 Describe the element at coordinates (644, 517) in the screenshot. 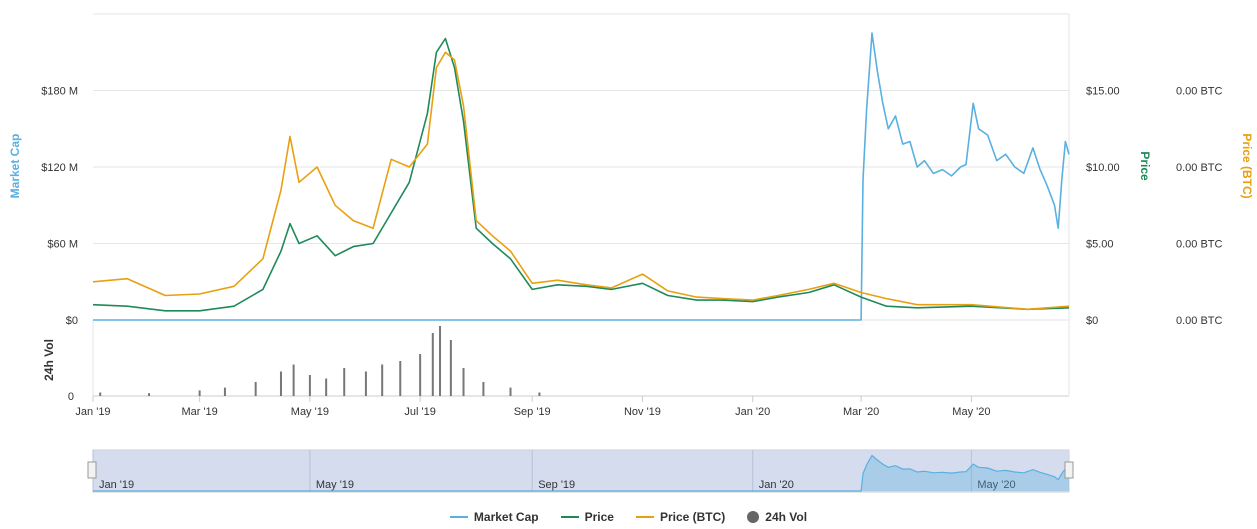

I see `legend-price-btc-line-icon` at that location.